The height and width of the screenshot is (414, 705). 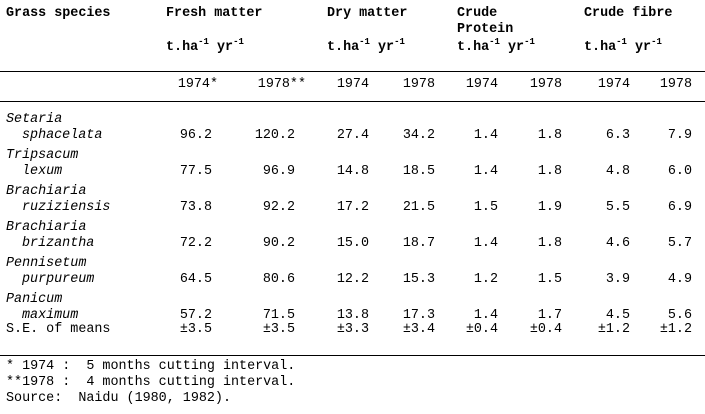 What do you see at coordinates (195, 243) in the screenshot?
I see `table-cell: 72.2` at bounding box center [195, 243].